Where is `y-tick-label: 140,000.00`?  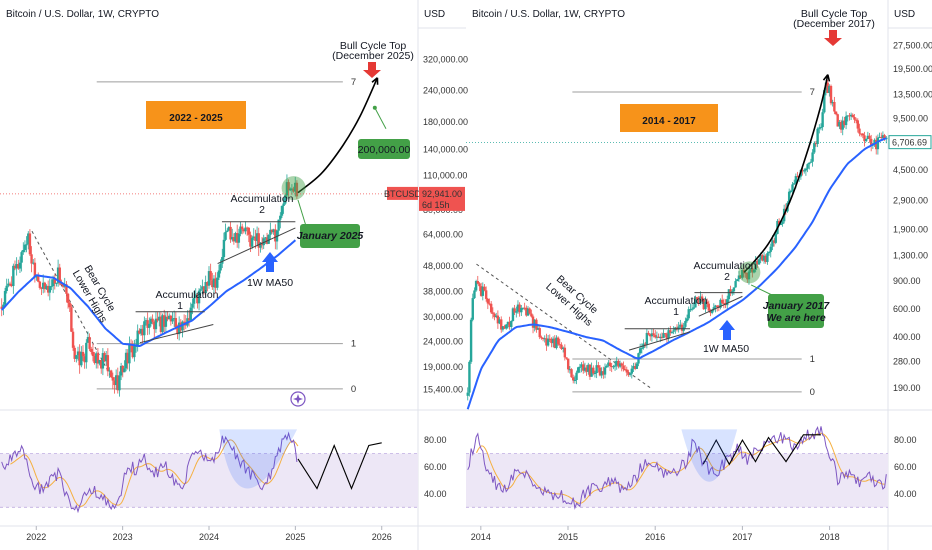 y-tick-label: 140,000.00 is located at coordinates (445, 149).